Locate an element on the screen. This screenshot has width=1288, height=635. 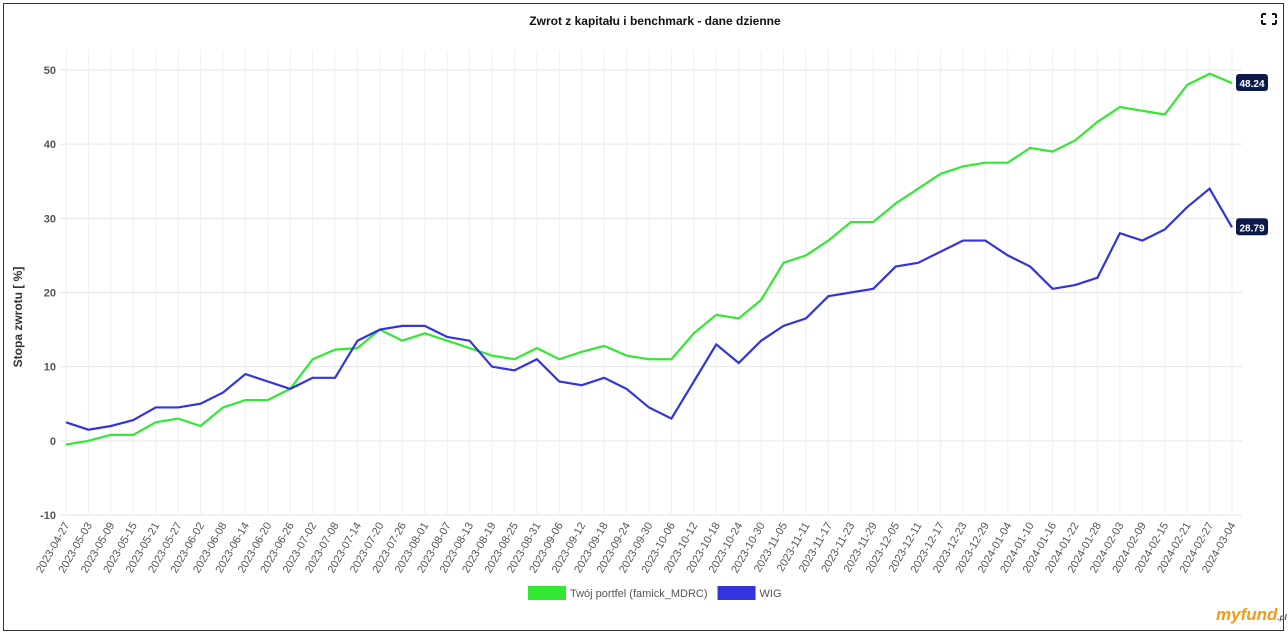
y-tick-label: 20 is located at coordinates (50, 294).